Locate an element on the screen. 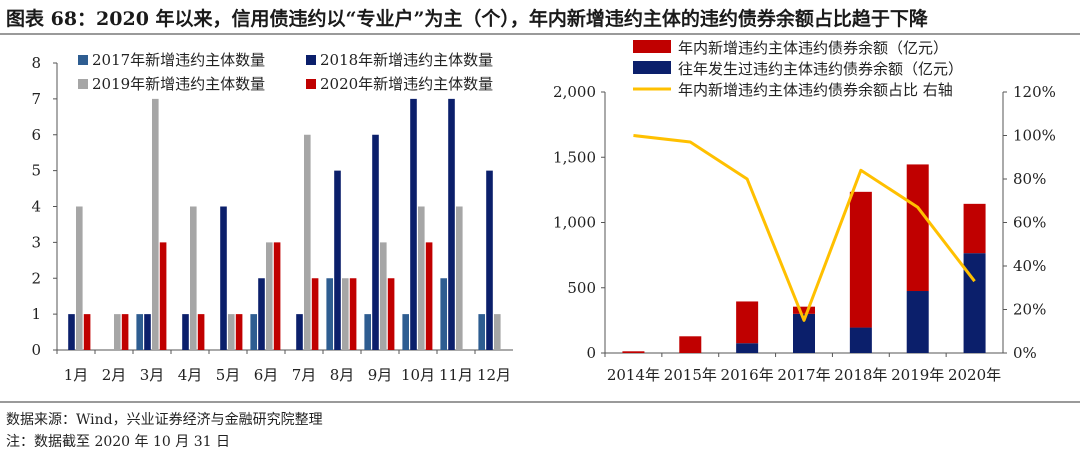 Image resolution: width=1080 pixels, height=455 pixels. right-legend-label: 往年发生过违约主体违约债券余额（亿元） is located at coordinates (820, 69).